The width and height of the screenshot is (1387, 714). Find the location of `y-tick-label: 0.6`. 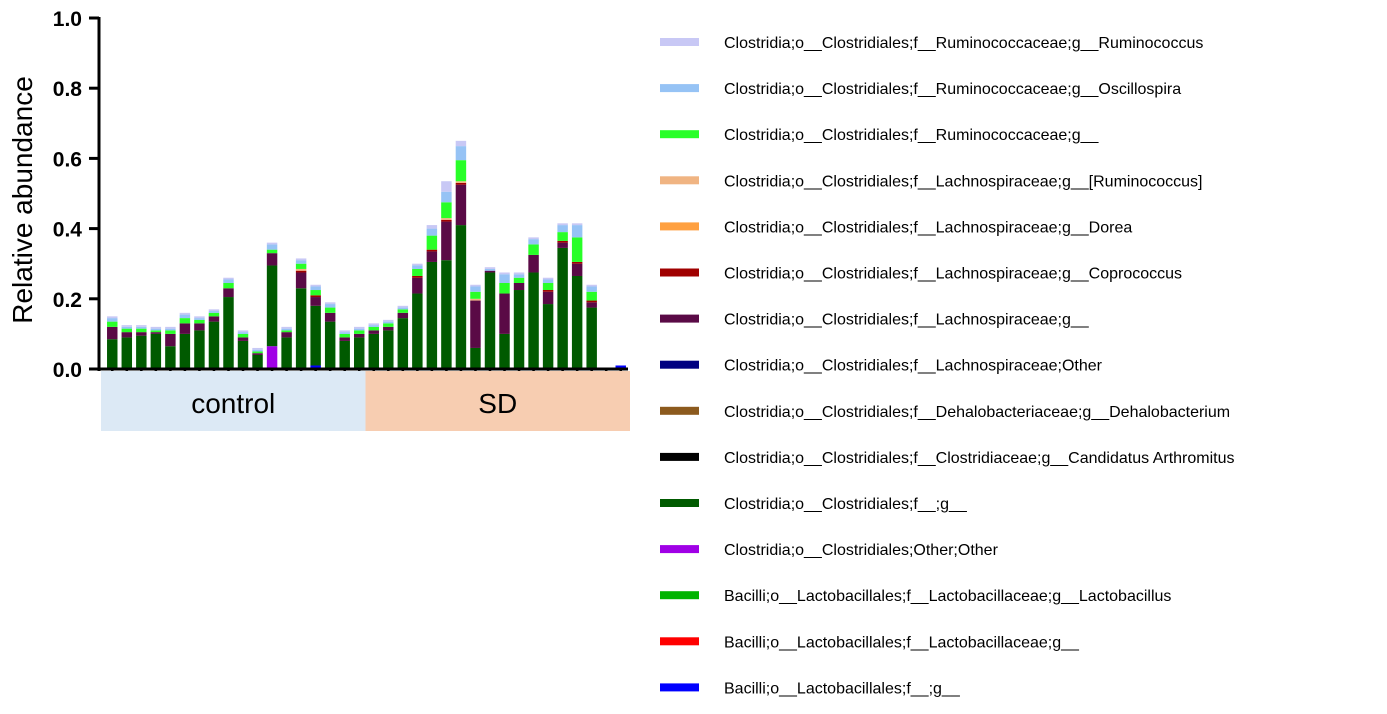

y-tick-label: 0.6 is located at coordinates (67, 159).